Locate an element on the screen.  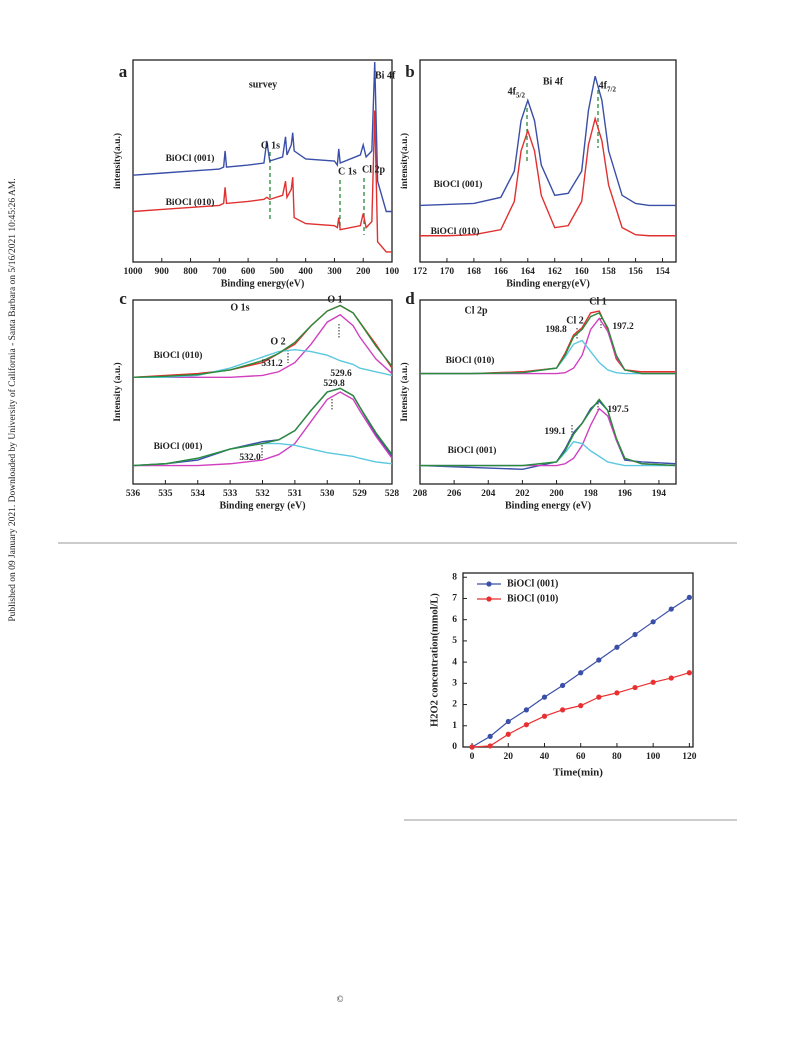
x-tick-label: 0 is located at coordinates (472, 757).